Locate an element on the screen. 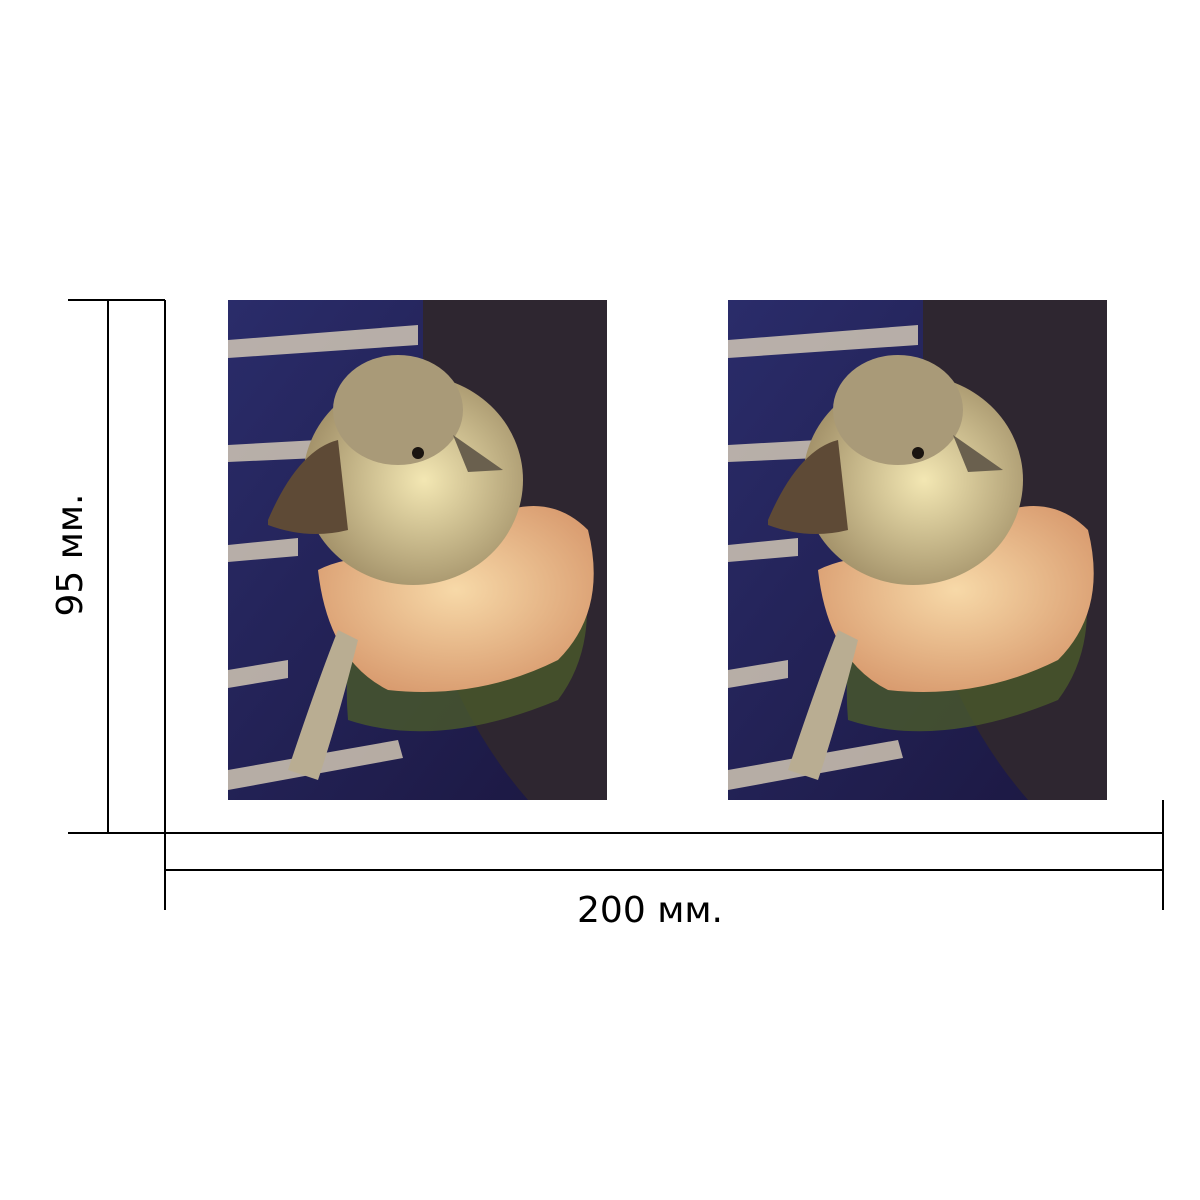 The image size is (1200, 1200). photo-left is located at coordinates (417, 550).